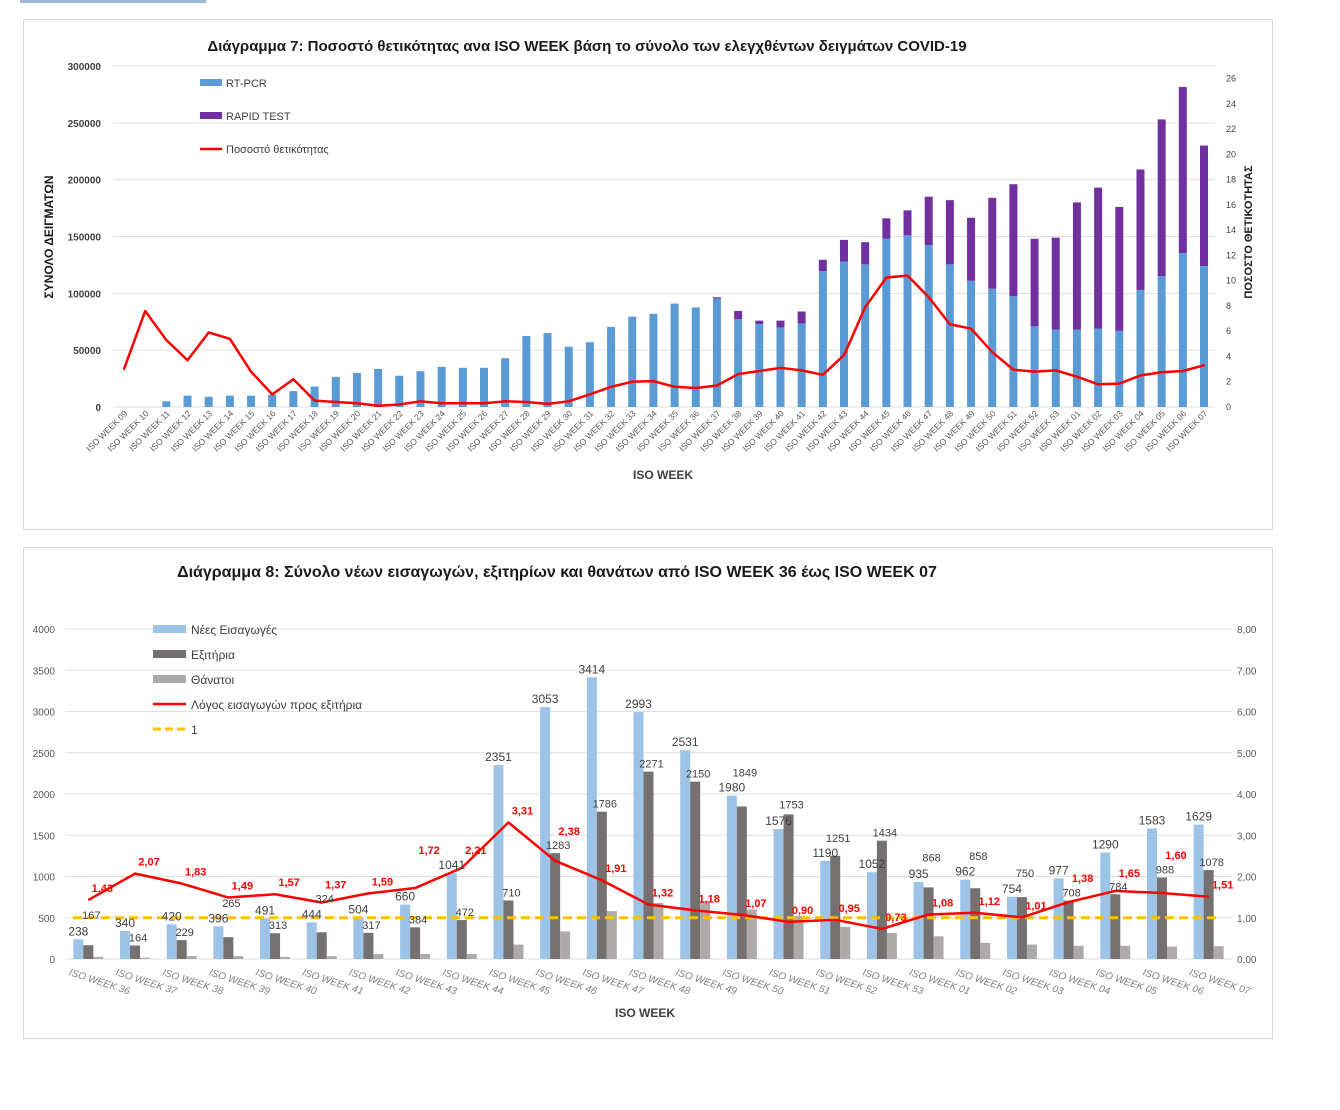 This screenshot has width=1340, height=1110. I want to click on data-label-discharges: 1251, so click(838, 839).